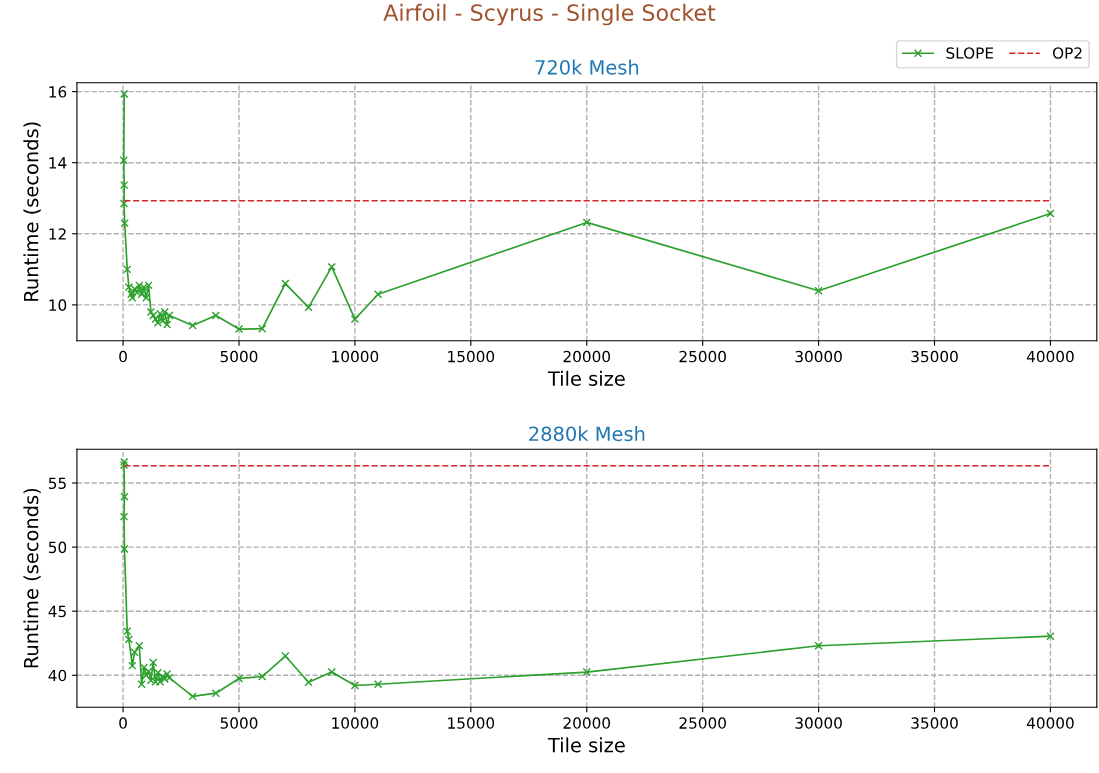  Describe the element at coordinates (57, 483) in the screenshot. I see `y-tick-label: 55` at that location.